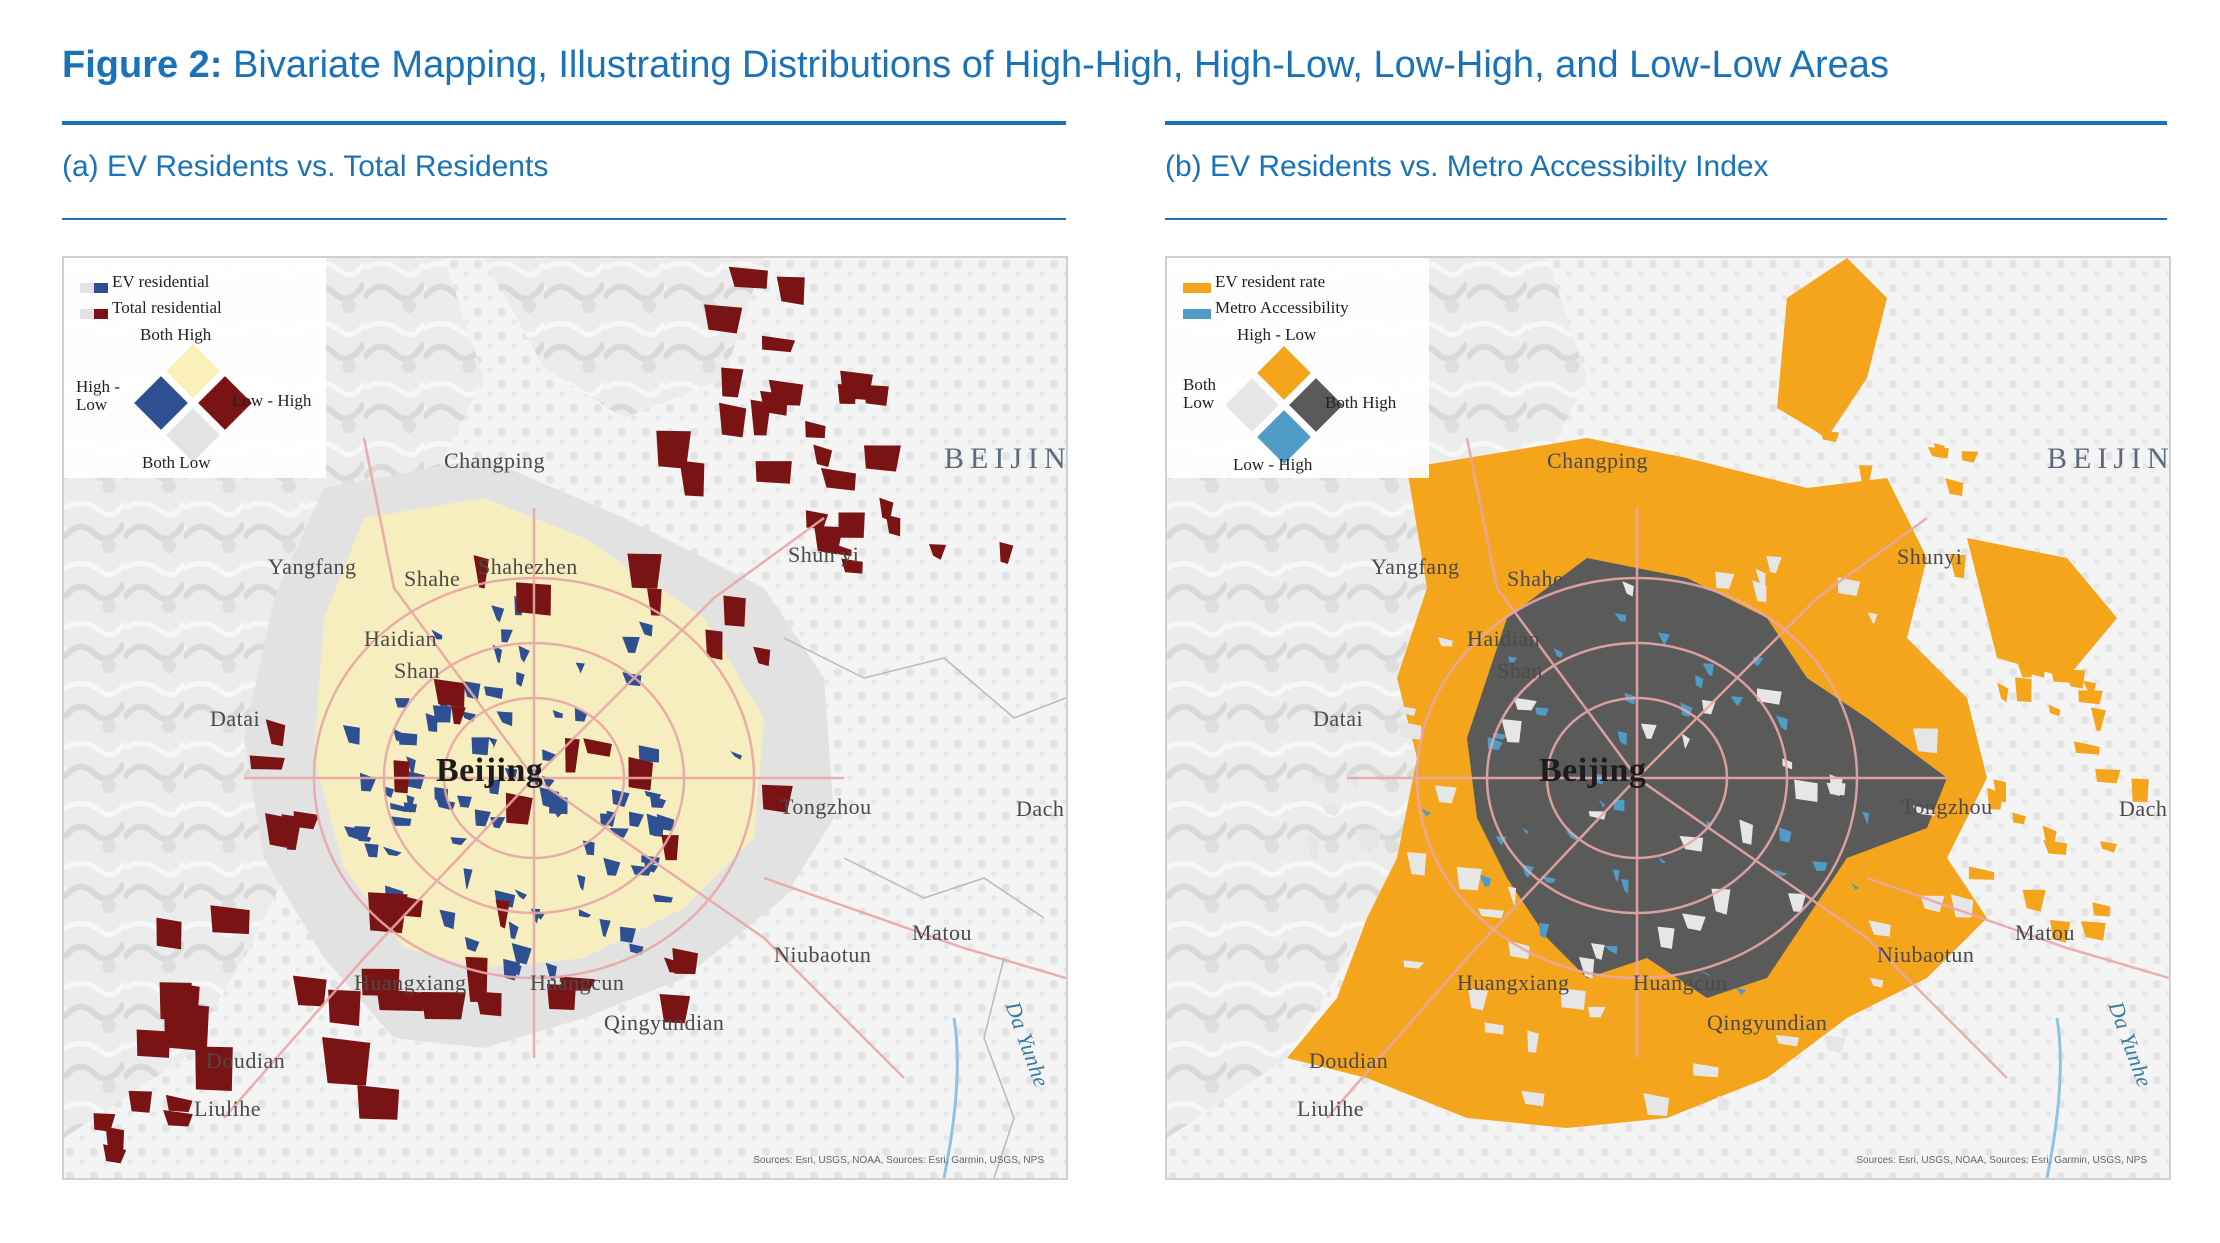  I want to click on legend-b-bottom-label: Low - High, so click(1273, 464).